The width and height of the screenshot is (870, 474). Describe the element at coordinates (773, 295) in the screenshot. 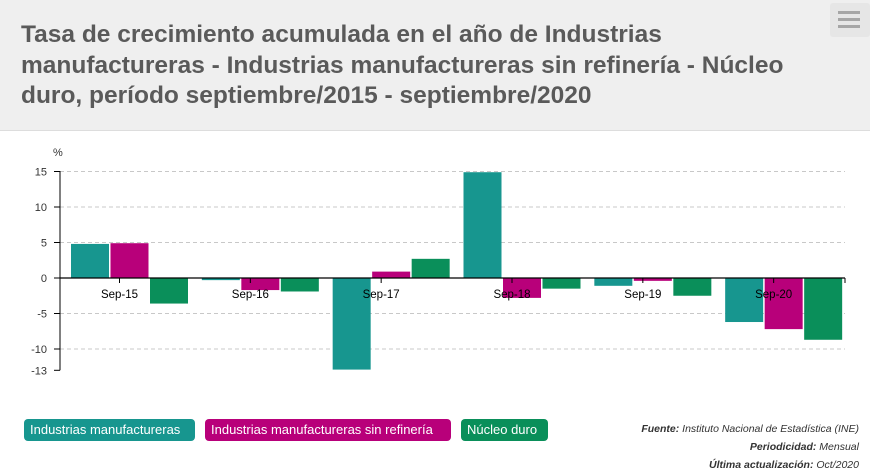

I see `x-tick-label: Sep-20` at that location.